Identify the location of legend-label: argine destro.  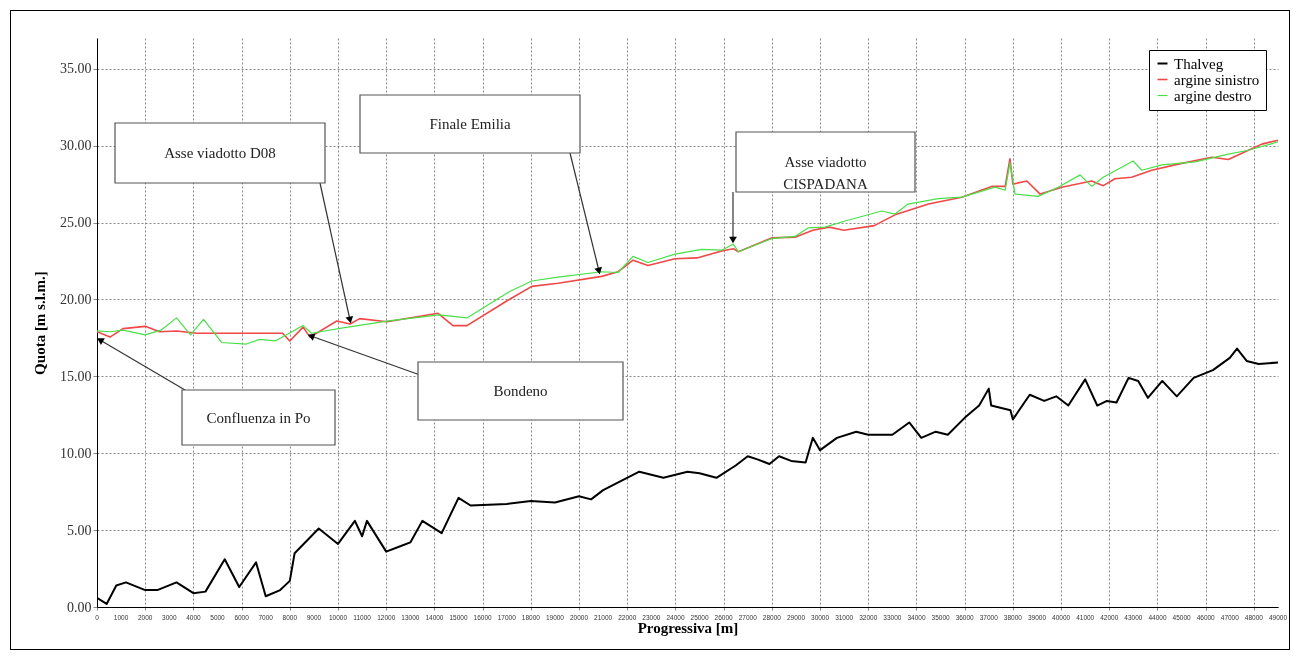
(1213, 95).